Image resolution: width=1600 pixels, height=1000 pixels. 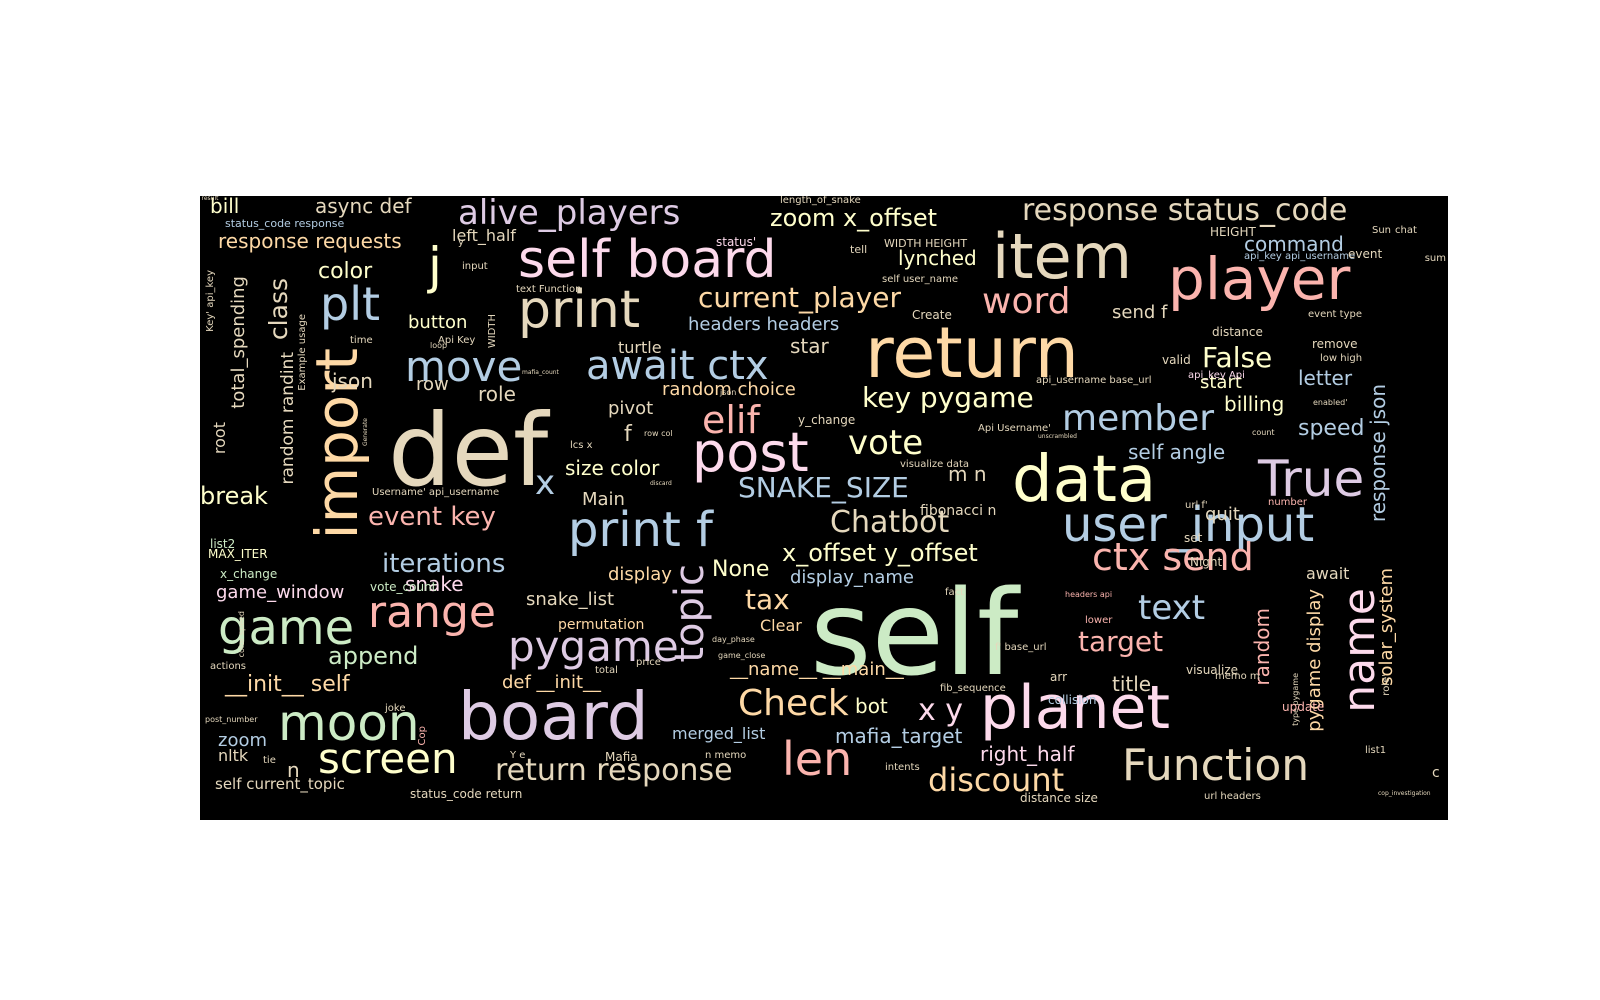 What do you see at coordinates (438, 322) in the screenshot?
I see `word-cloud-word: button` at bounding box center [438, 322].